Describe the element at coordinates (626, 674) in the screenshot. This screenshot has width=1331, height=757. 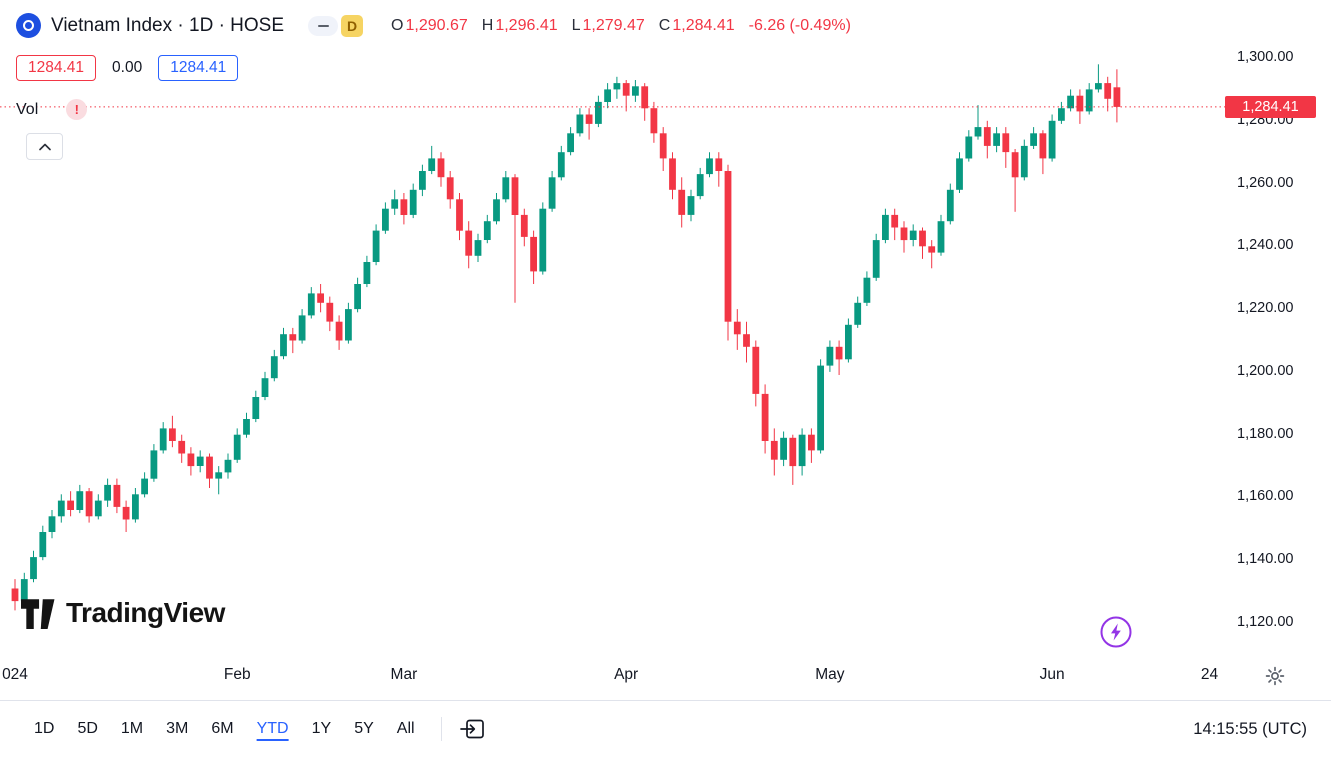
I see `time-axis-label: Apr` at that location.